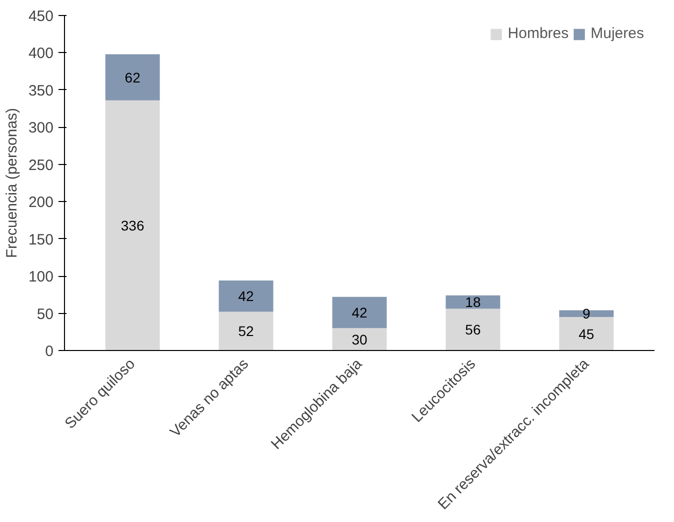 This screenshot has height=522, width=674. I want to click on y-tick-label: 300, so click(41, 128).